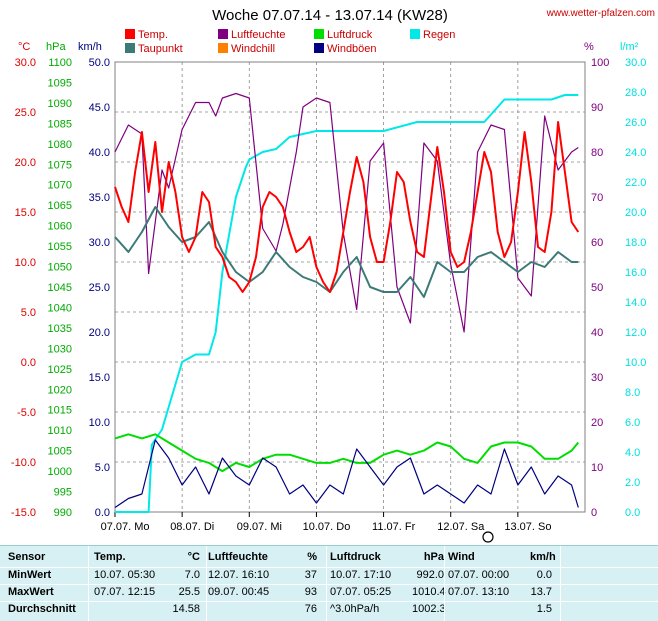 The width and height of the screenshot is (658, 621). What do you see at coordinates (479, 575) in the screenshot?
I see `table-cell: 07.07. 00:00` at bounding box center [479, 575].